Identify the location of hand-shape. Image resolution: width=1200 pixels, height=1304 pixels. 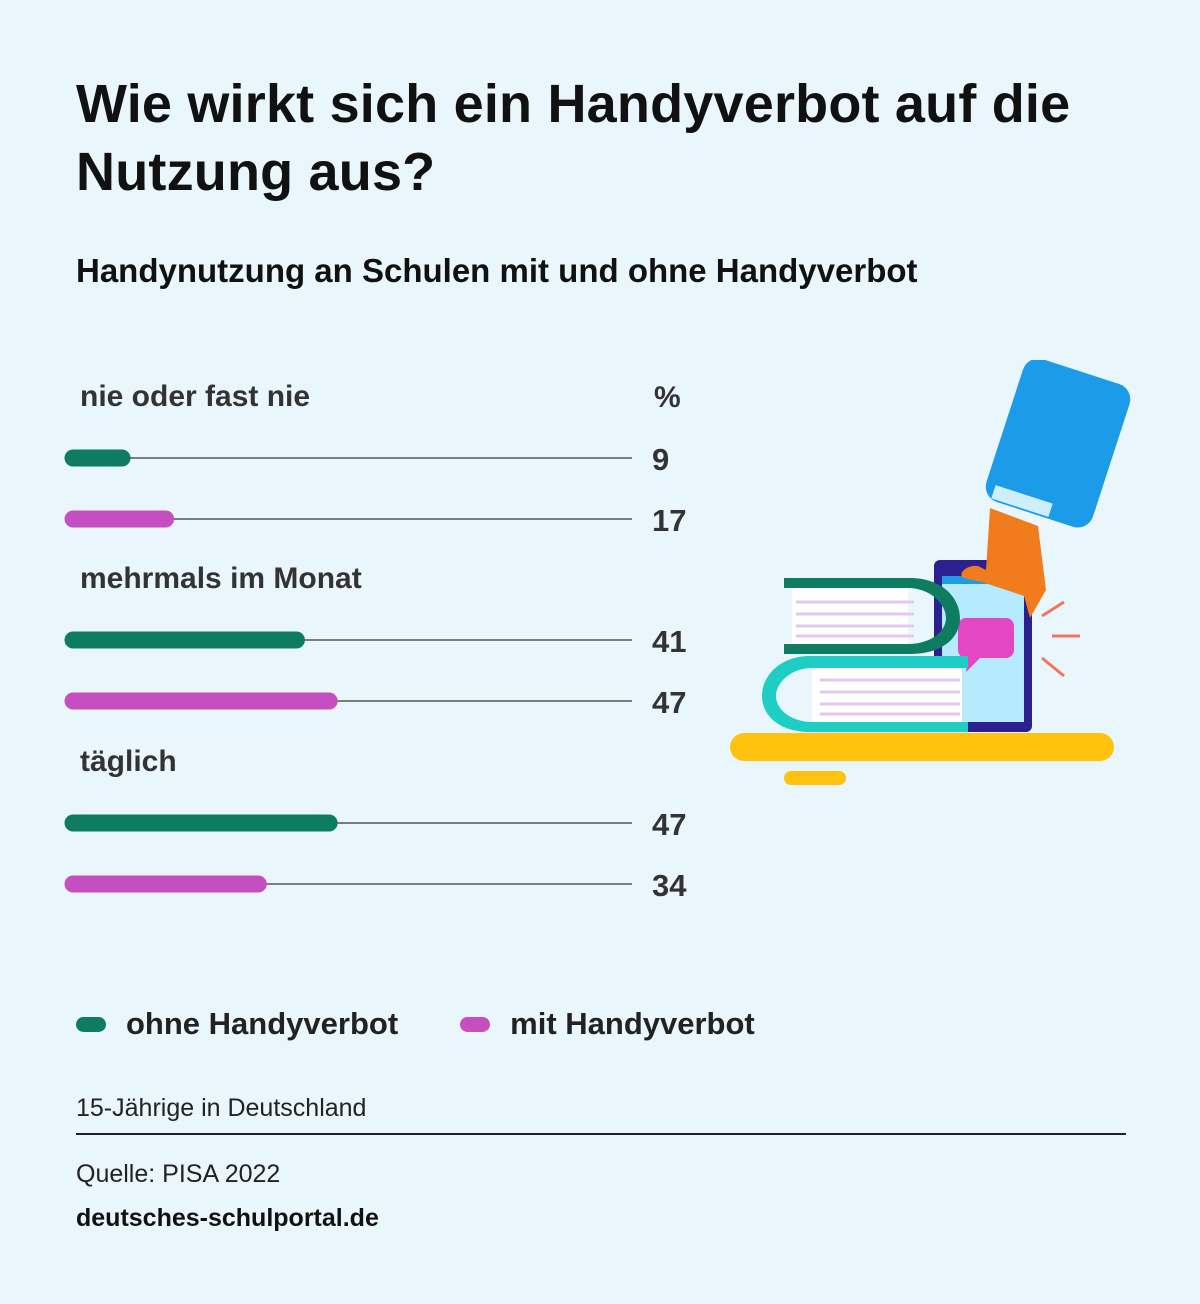
(1003, 563).